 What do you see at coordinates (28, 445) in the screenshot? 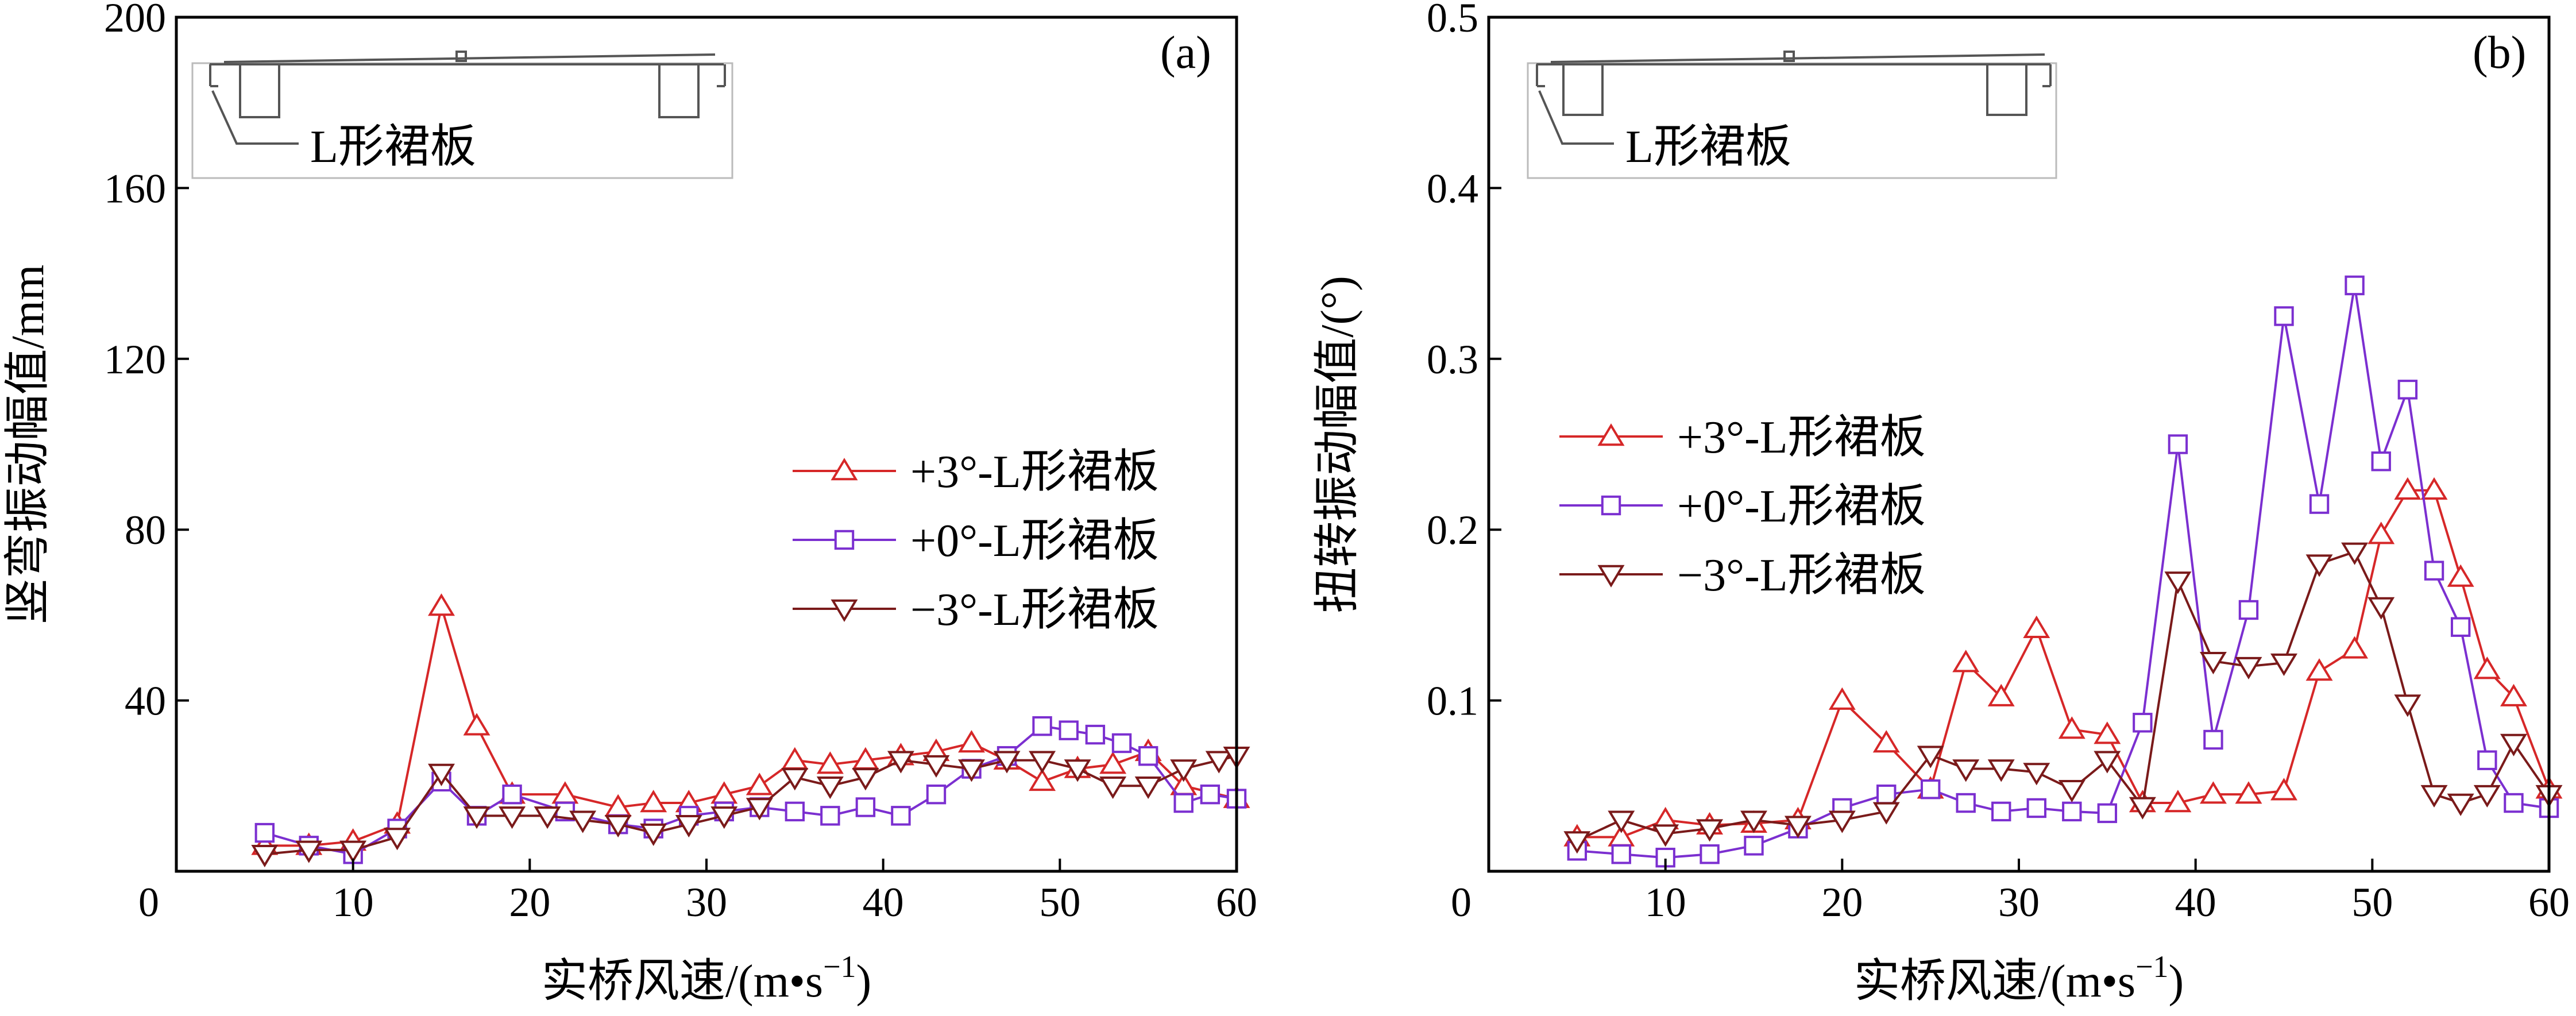
I see `y-axis-label: 竖弯振动幅值/mm` at bounding box center [28, 445].